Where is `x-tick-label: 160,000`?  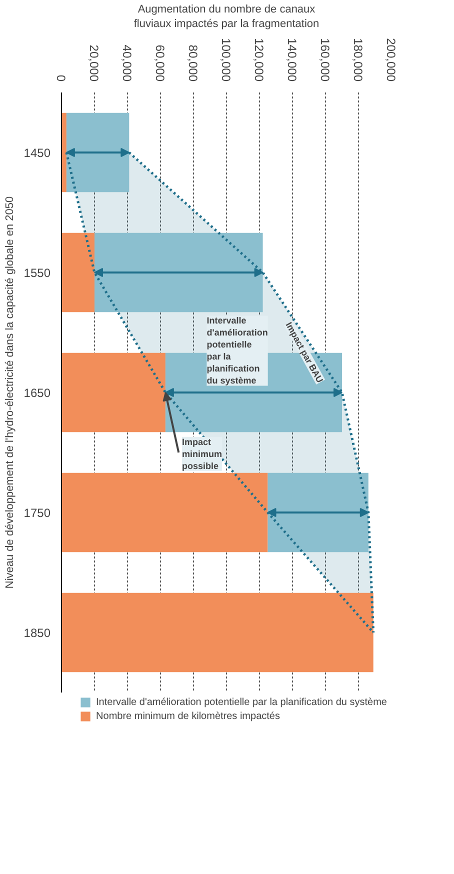
x-tick-label: 160,000 is located at coordinates (325, 60).